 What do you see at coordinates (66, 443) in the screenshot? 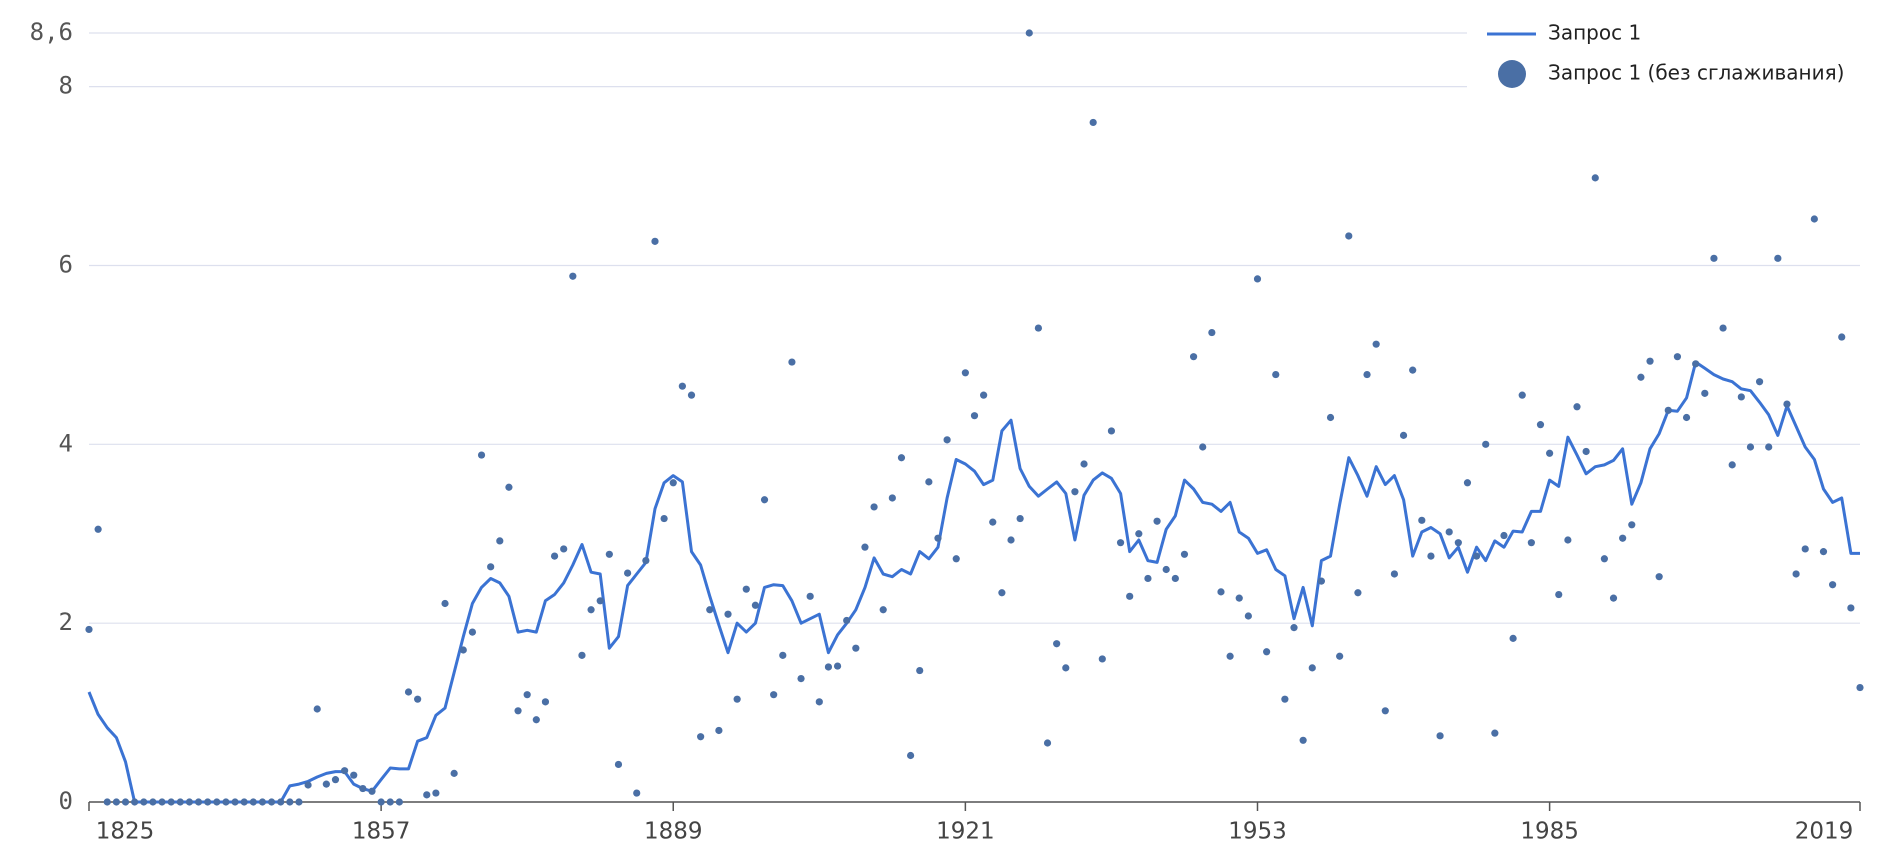
I see `y-tick-label: 4` at bounding box center [66, 443].